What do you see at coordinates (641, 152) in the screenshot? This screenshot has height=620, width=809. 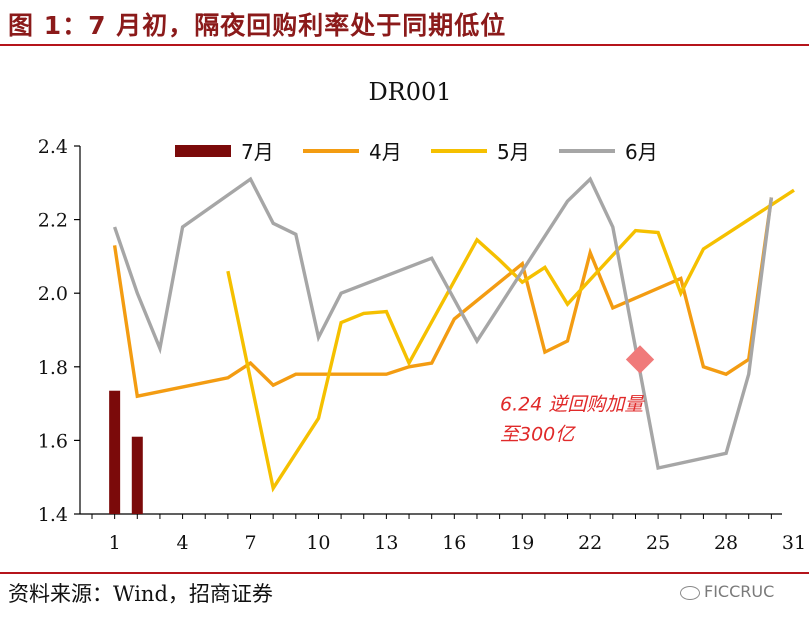 I see `legend-label: 6月` at bounding box center [641, 152].